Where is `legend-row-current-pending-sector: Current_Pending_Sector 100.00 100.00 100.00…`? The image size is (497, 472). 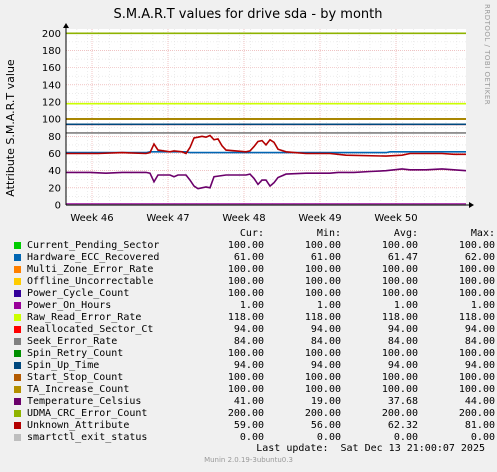
legend-row-current-pending-sector: Current_Pending_Sector 100.00 100.00 100.00… is located at coordinates (254, 246).